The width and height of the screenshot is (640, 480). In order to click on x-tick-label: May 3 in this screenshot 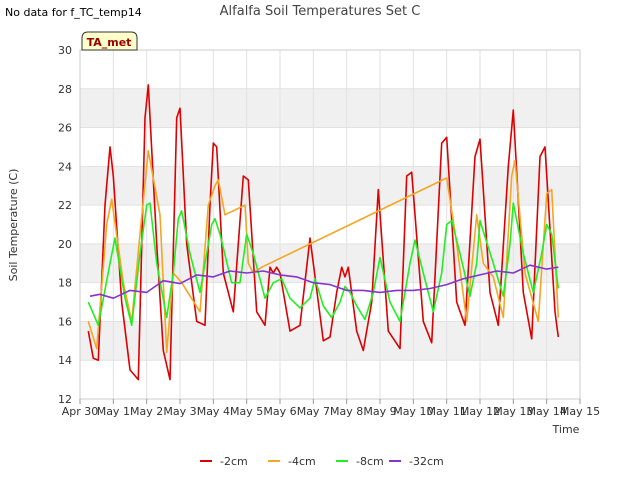, I will do `click(179, 411)`.